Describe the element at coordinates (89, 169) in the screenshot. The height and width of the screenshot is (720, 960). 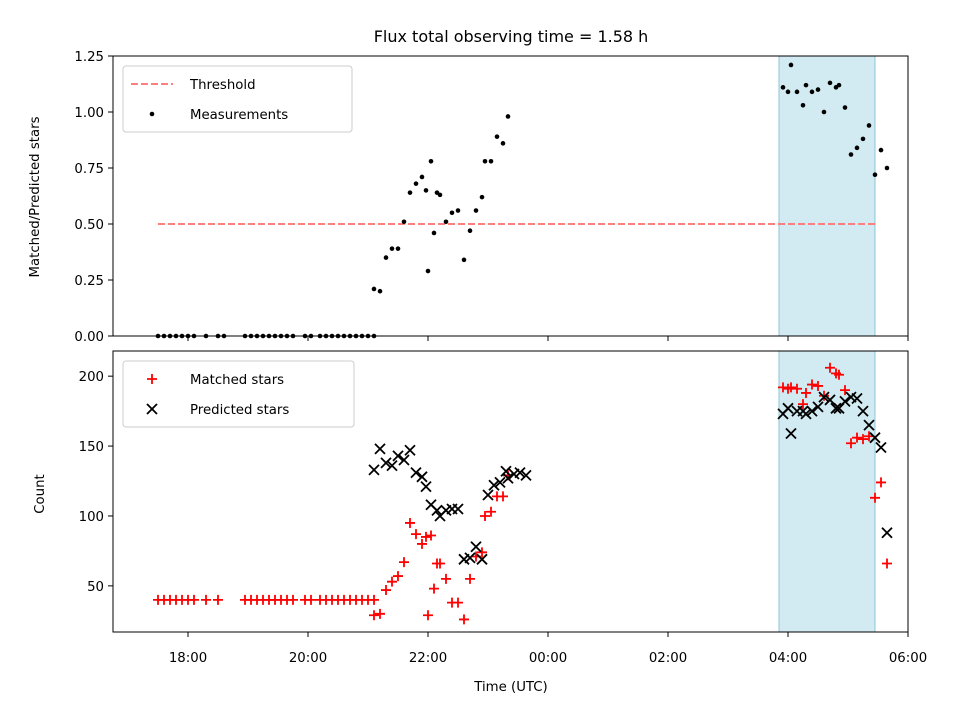
I see `top-y-tick-label-3: 0.75` at that location.